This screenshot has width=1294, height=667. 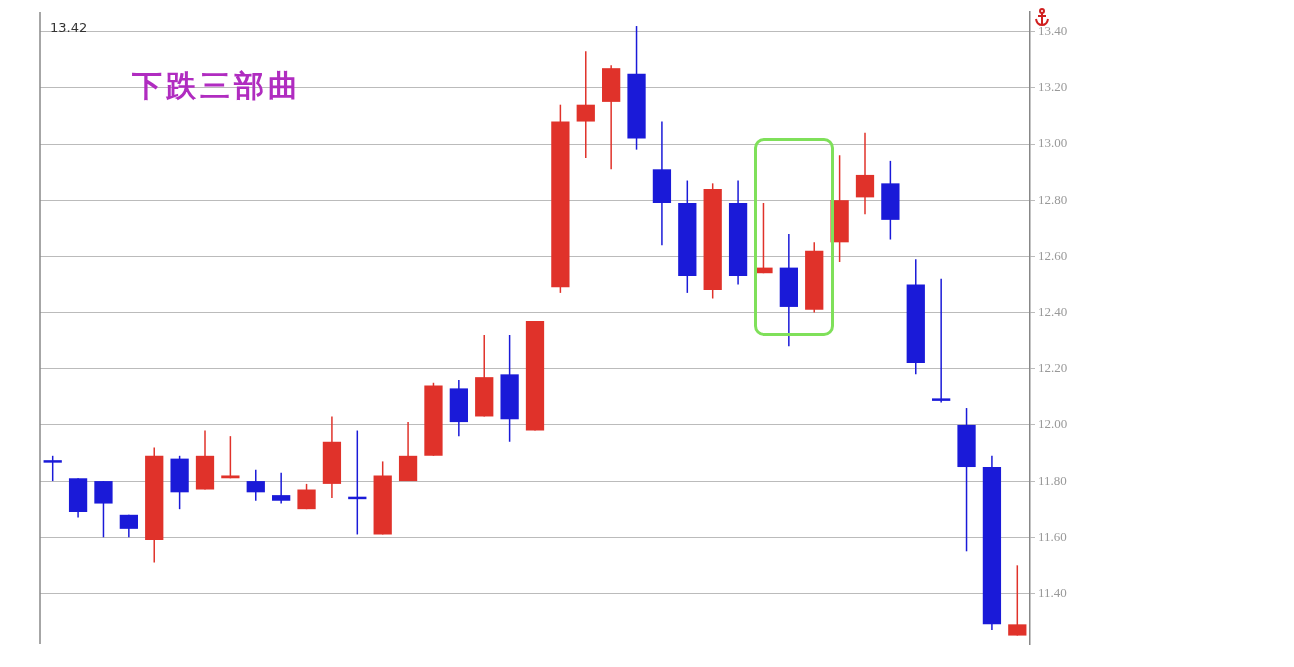 I want to click on y-tick-label: 13.40, so click(x=1053, y=31).